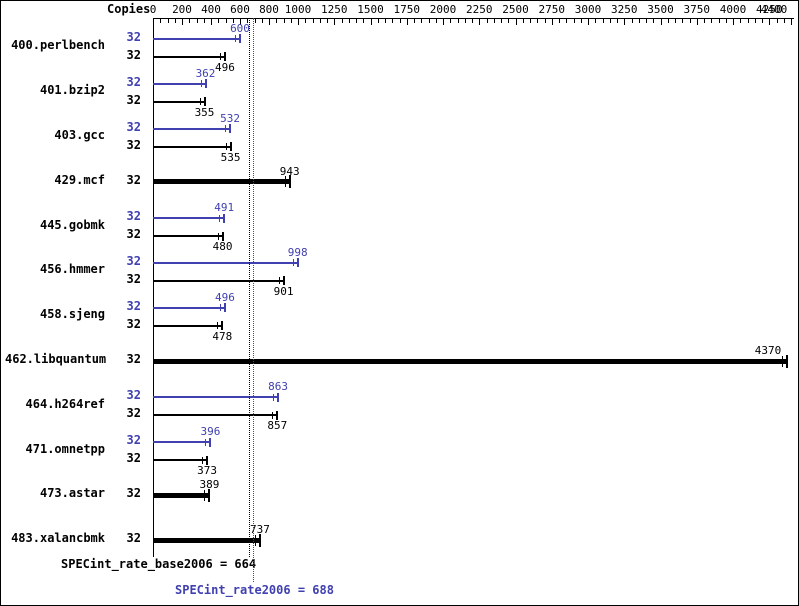  What do you see at coordinates (153, 287) in the screenshot?
I see `y-axis-line` at bounding box center [153, 287].